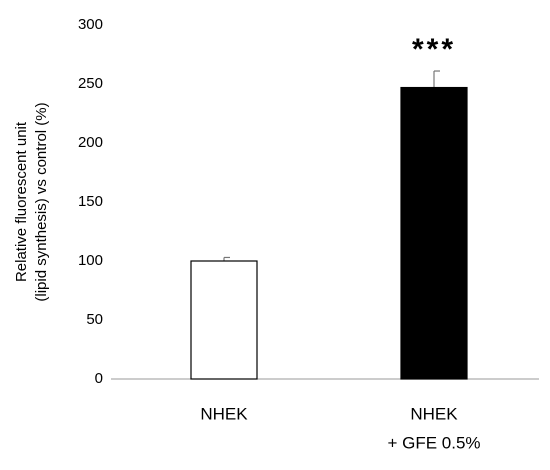  I want to click on y-tick-label: 50, so click(94, 319).